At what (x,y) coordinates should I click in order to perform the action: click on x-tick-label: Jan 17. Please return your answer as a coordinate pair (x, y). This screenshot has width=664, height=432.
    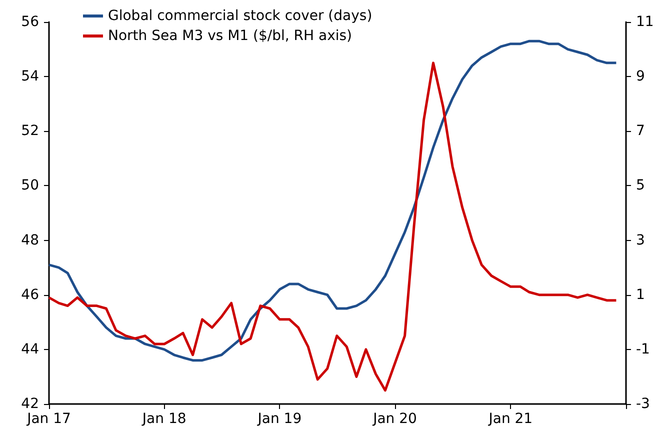
    Looking at the image, I should click on (48, 419).